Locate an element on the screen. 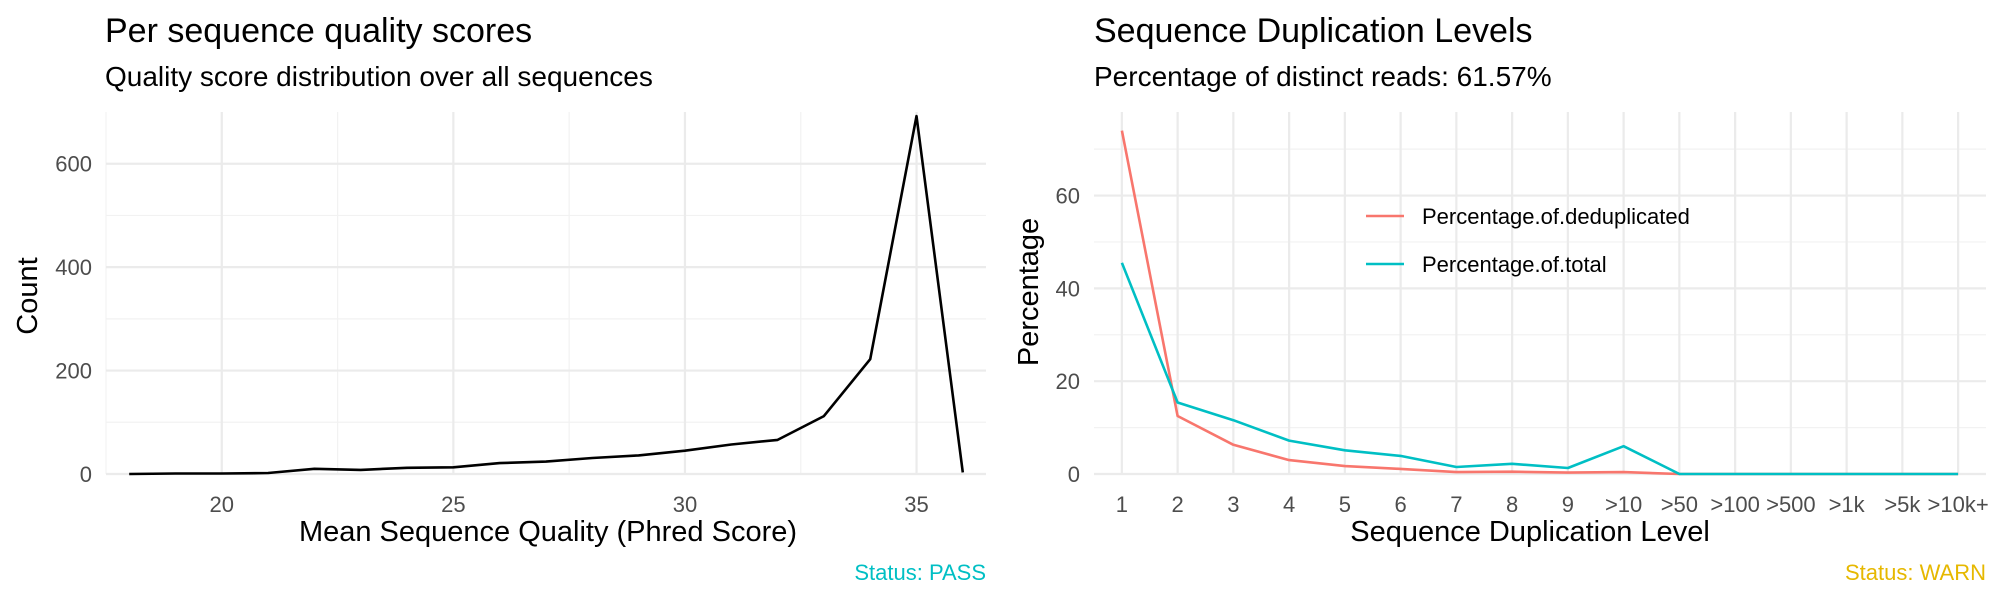 This screenshot has height=600, width=2000. x-tick-label: 9 is located at coordinates (1568, 504).